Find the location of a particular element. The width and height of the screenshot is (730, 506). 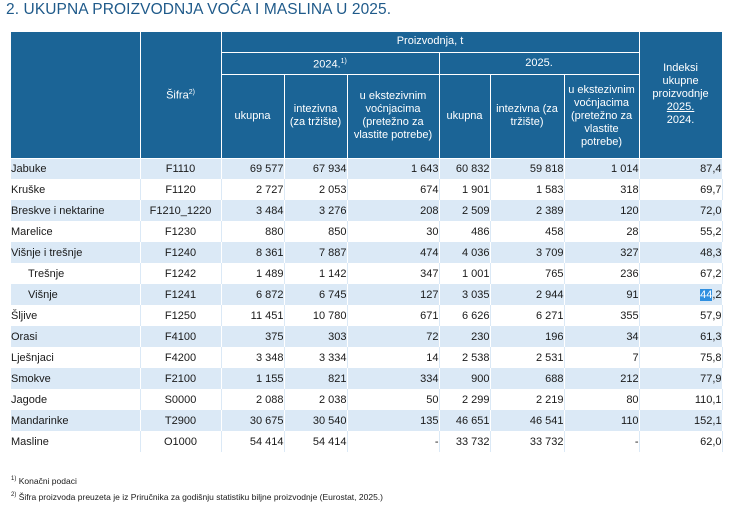

row-name: Višnje is located at coordinates (76, 294).